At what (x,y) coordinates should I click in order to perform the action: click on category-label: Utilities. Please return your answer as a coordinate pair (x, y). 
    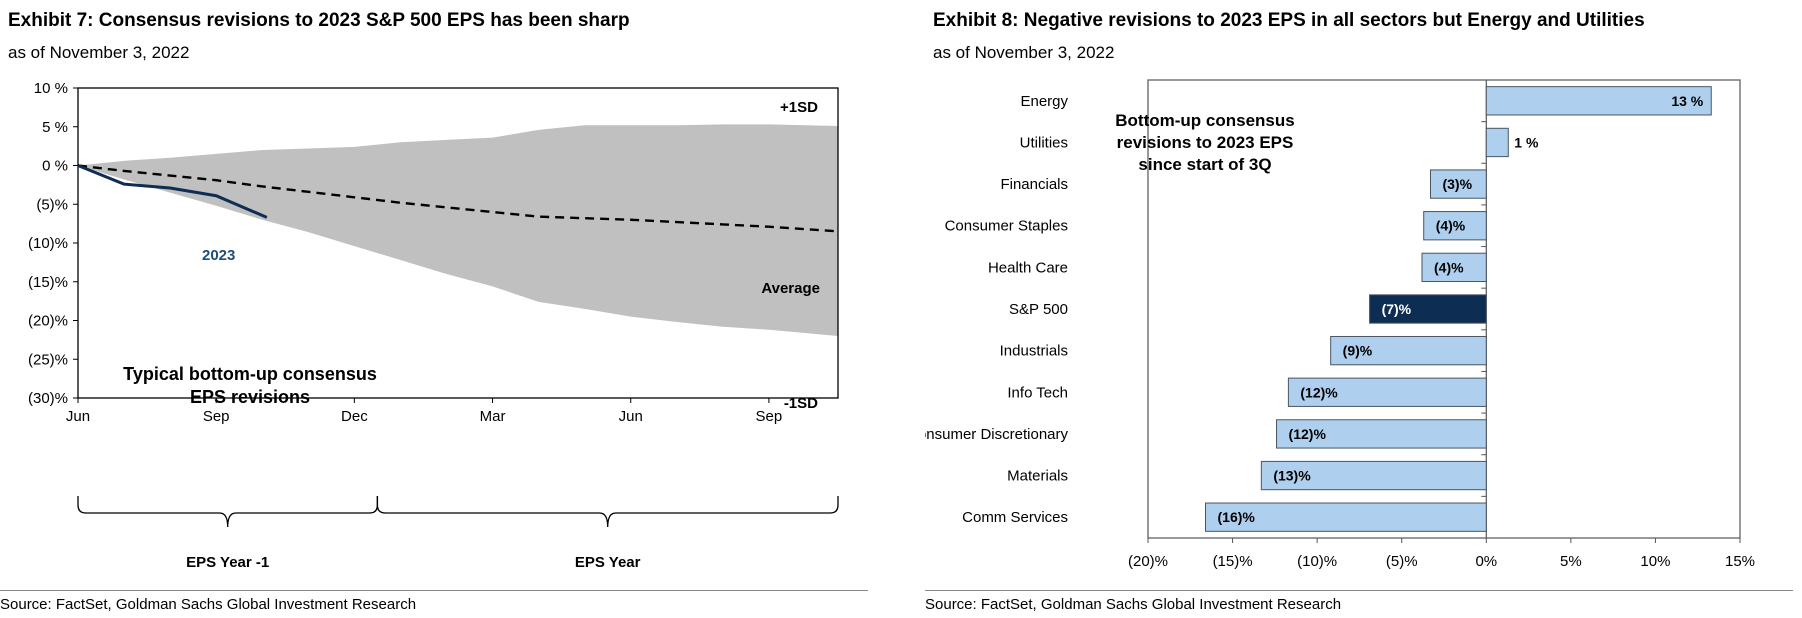
    Looking at the image, I should click on (1044, 142).